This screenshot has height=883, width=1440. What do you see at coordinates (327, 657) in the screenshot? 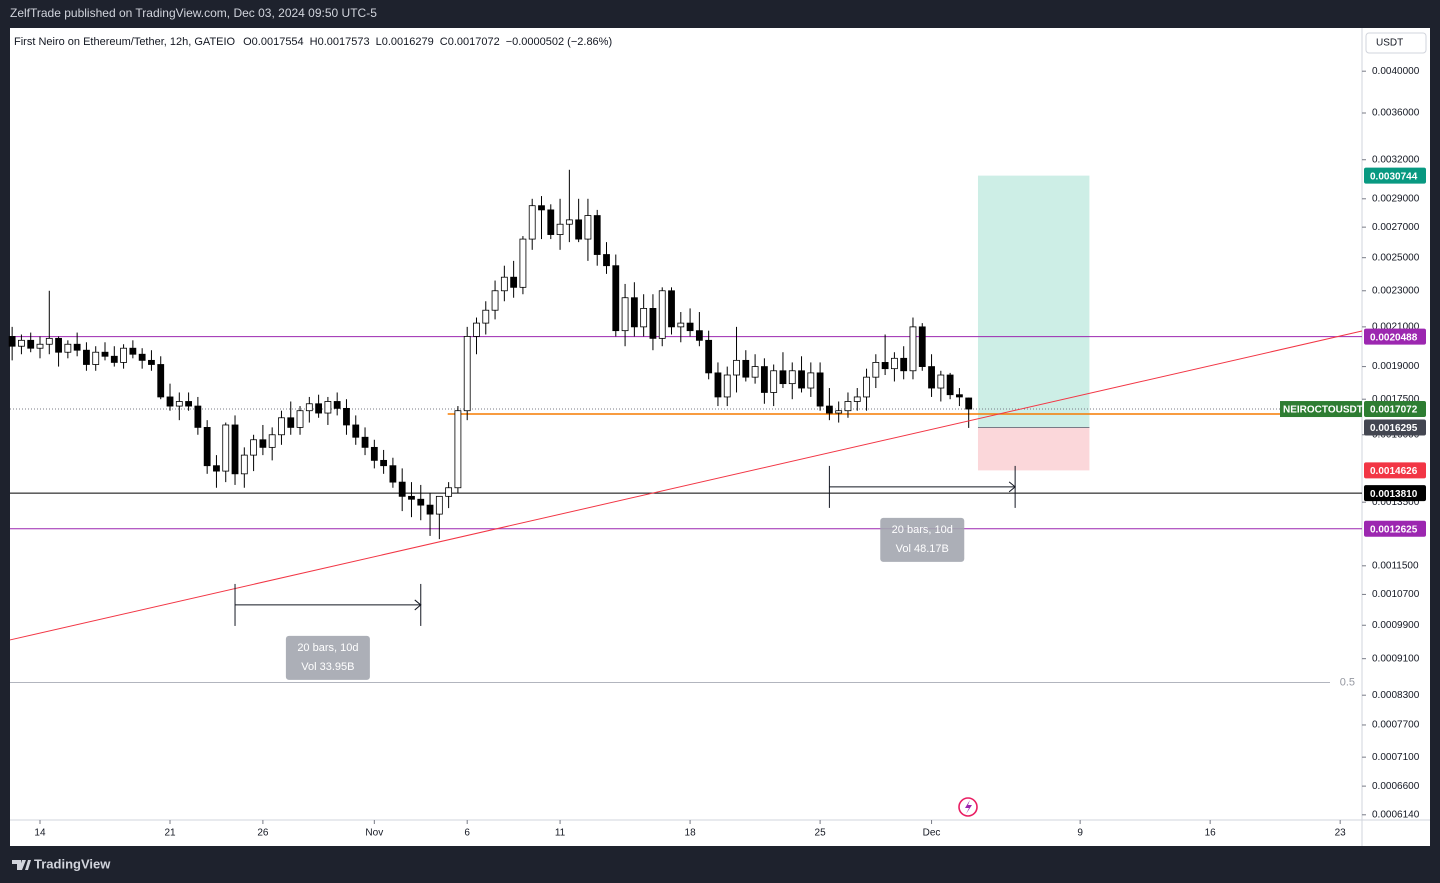
I see `range-box` at bounding box center [327, 657].